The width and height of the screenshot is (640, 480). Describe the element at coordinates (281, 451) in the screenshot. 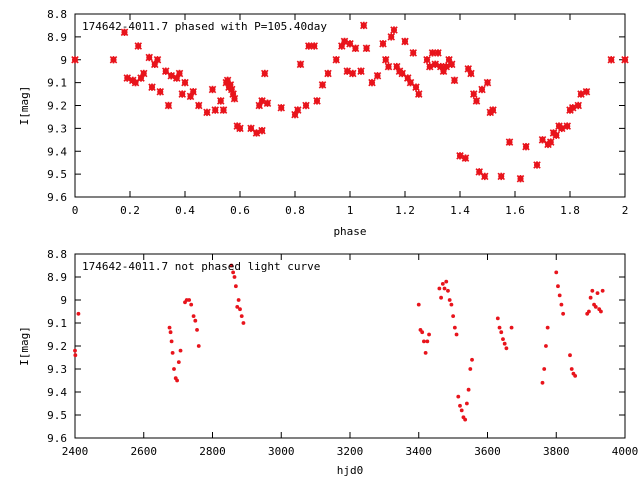

I see `x-tick-label: 3000` at that location.